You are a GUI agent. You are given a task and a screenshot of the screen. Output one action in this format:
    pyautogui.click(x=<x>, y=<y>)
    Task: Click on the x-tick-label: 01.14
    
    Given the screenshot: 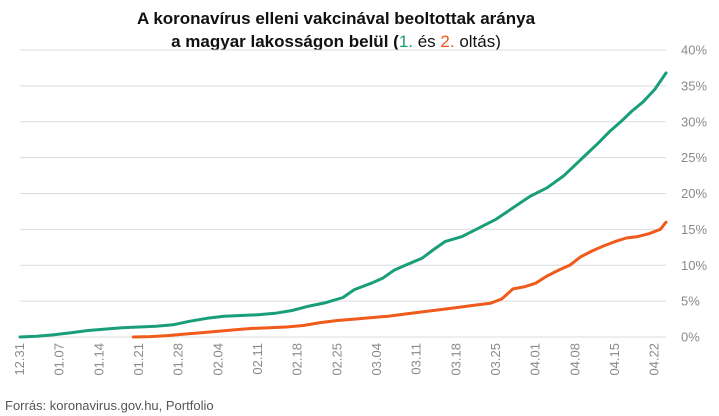 What is the action you would take?
    pyautogui.click(x=98, y=359)
    